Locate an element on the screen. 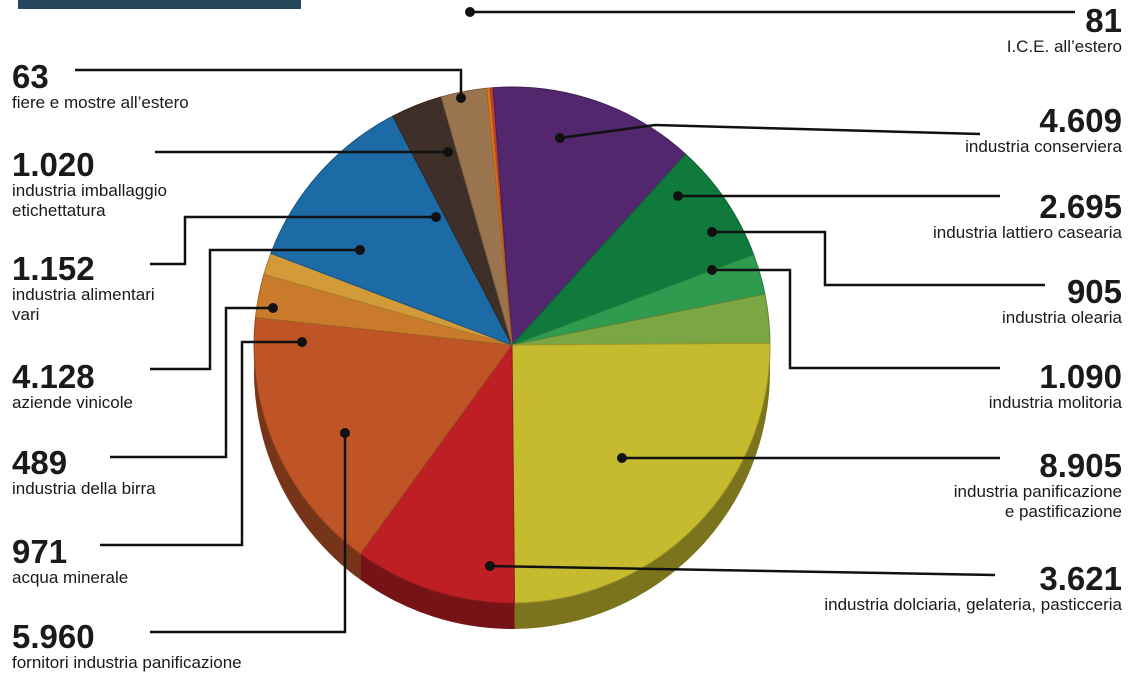 This screenshot has height=685, width=1136. caption-label-13-0: fiere e mostre all’estero is located at coordinates (100, 102).